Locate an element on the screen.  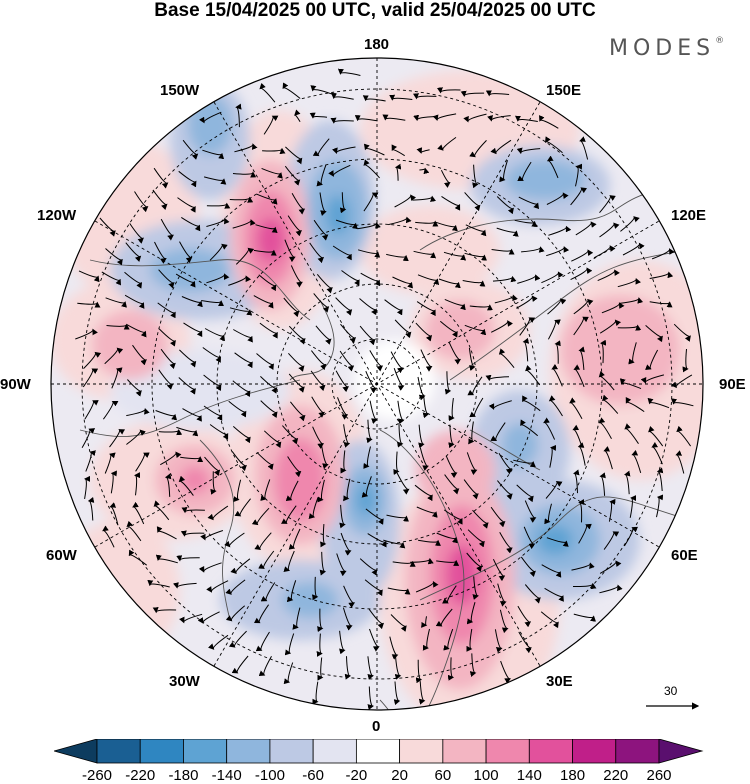
lon-label-0: 0 is located at coordinates (376, 726).